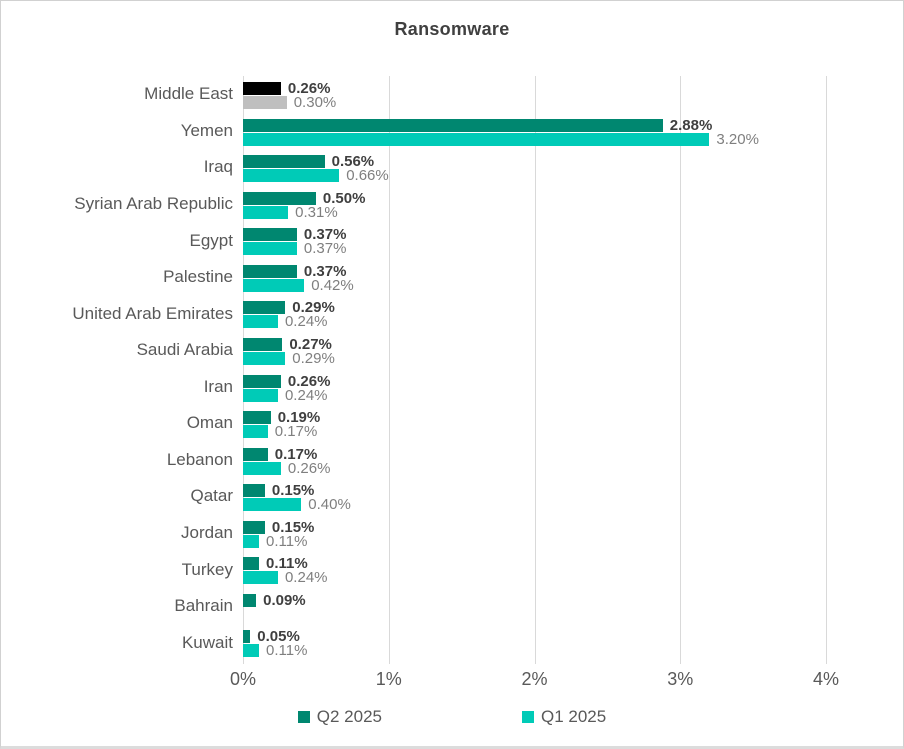 This screenshot has width=904, height=749. Describe the element at coordinates (453, 125) in the screenshot. I see `bar-q2-2025-yemen` at that location.